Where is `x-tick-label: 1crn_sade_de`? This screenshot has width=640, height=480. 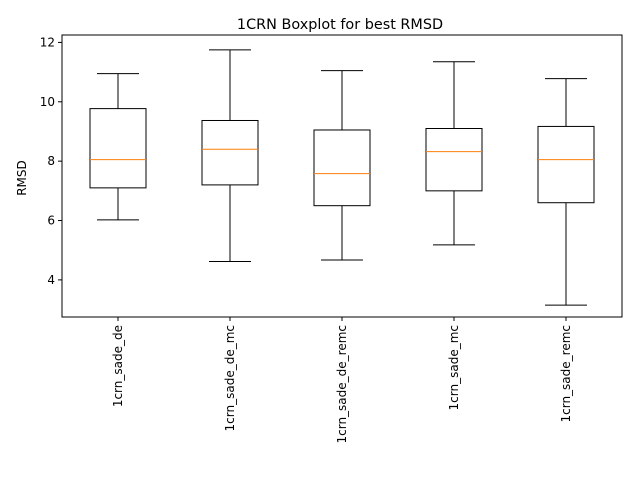 x-tick-label: 1crn_sade_de is located at coordinates (118, 366).